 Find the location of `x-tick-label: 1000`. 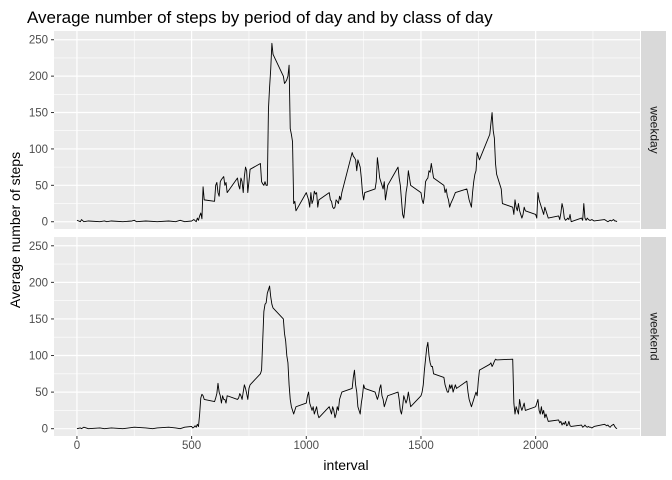

x-tick-label: 1000 is located at coordinates (306, 446).